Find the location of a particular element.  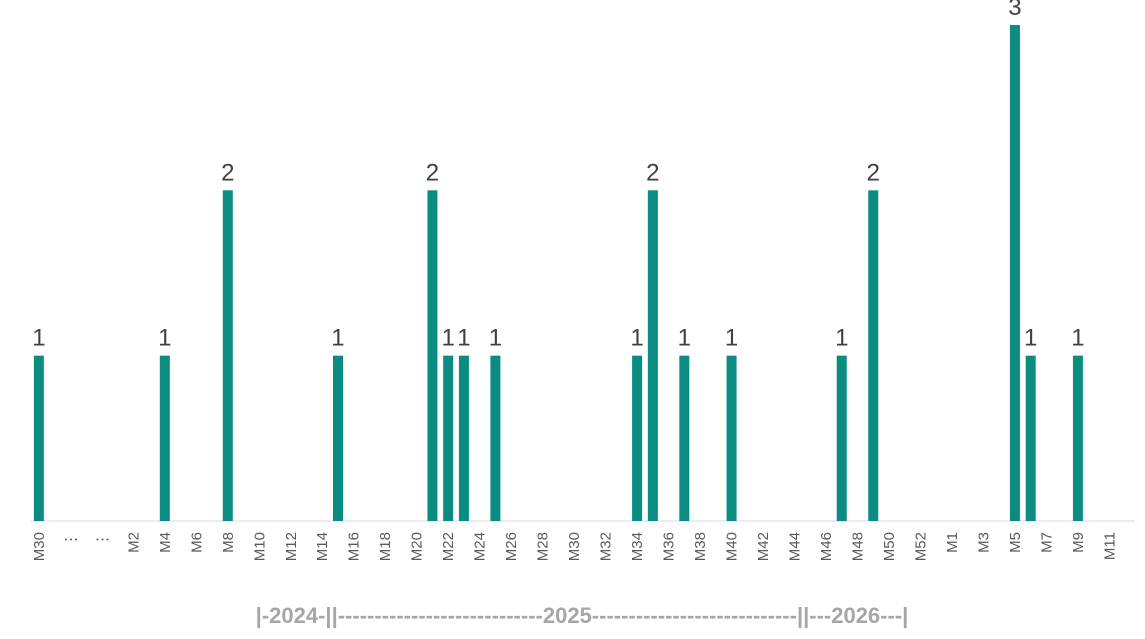

x-tick-label: M44 is located at coordinates (795, 546).